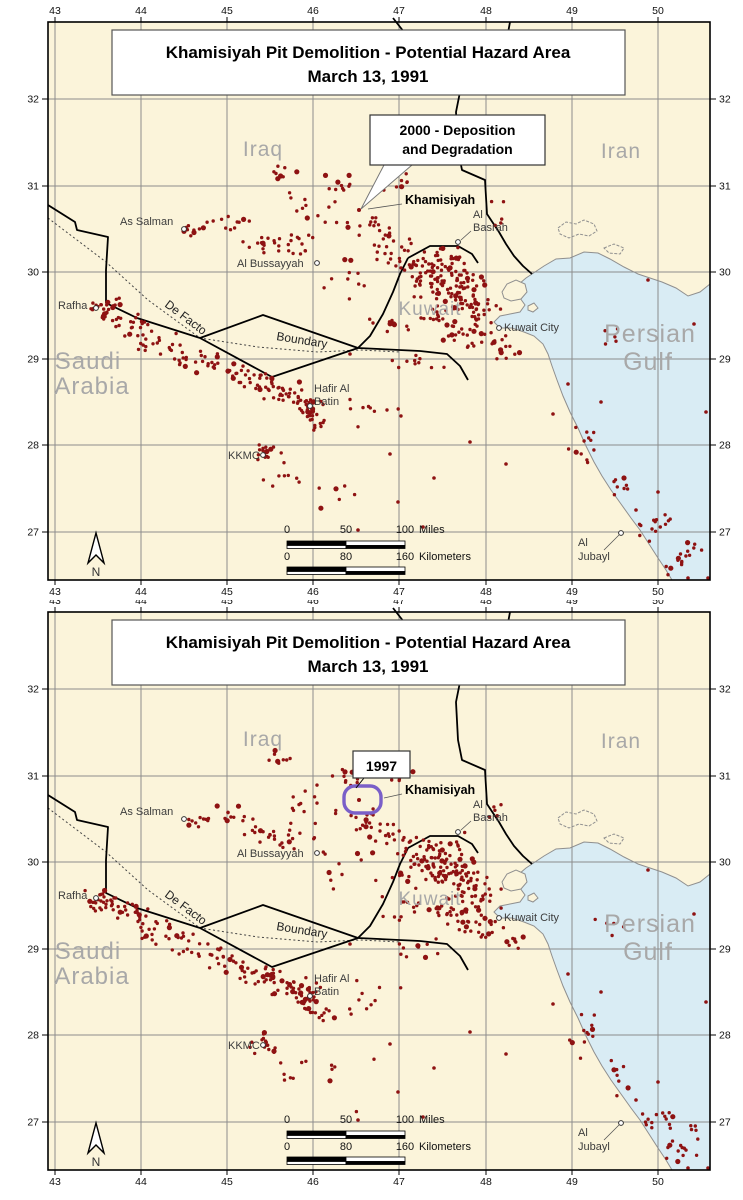 The image size is (743, 1200). What do you see at coordinates (457, 149) in the screenshot?
I see `annotation-text: and Degradation` at bounding box center [457, 149].